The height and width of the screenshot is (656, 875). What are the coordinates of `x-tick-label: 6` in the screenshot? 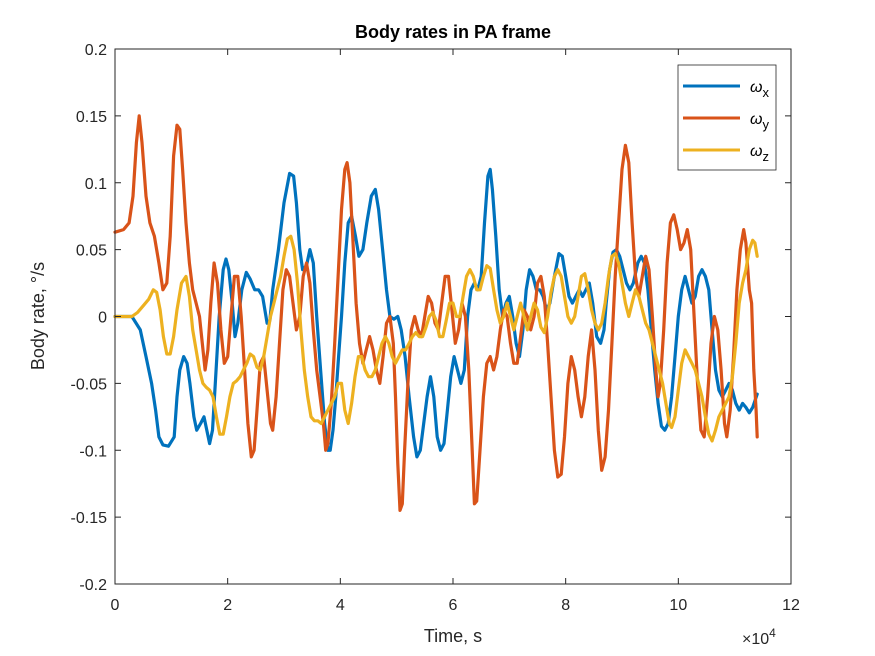 It's located at (453, 605).